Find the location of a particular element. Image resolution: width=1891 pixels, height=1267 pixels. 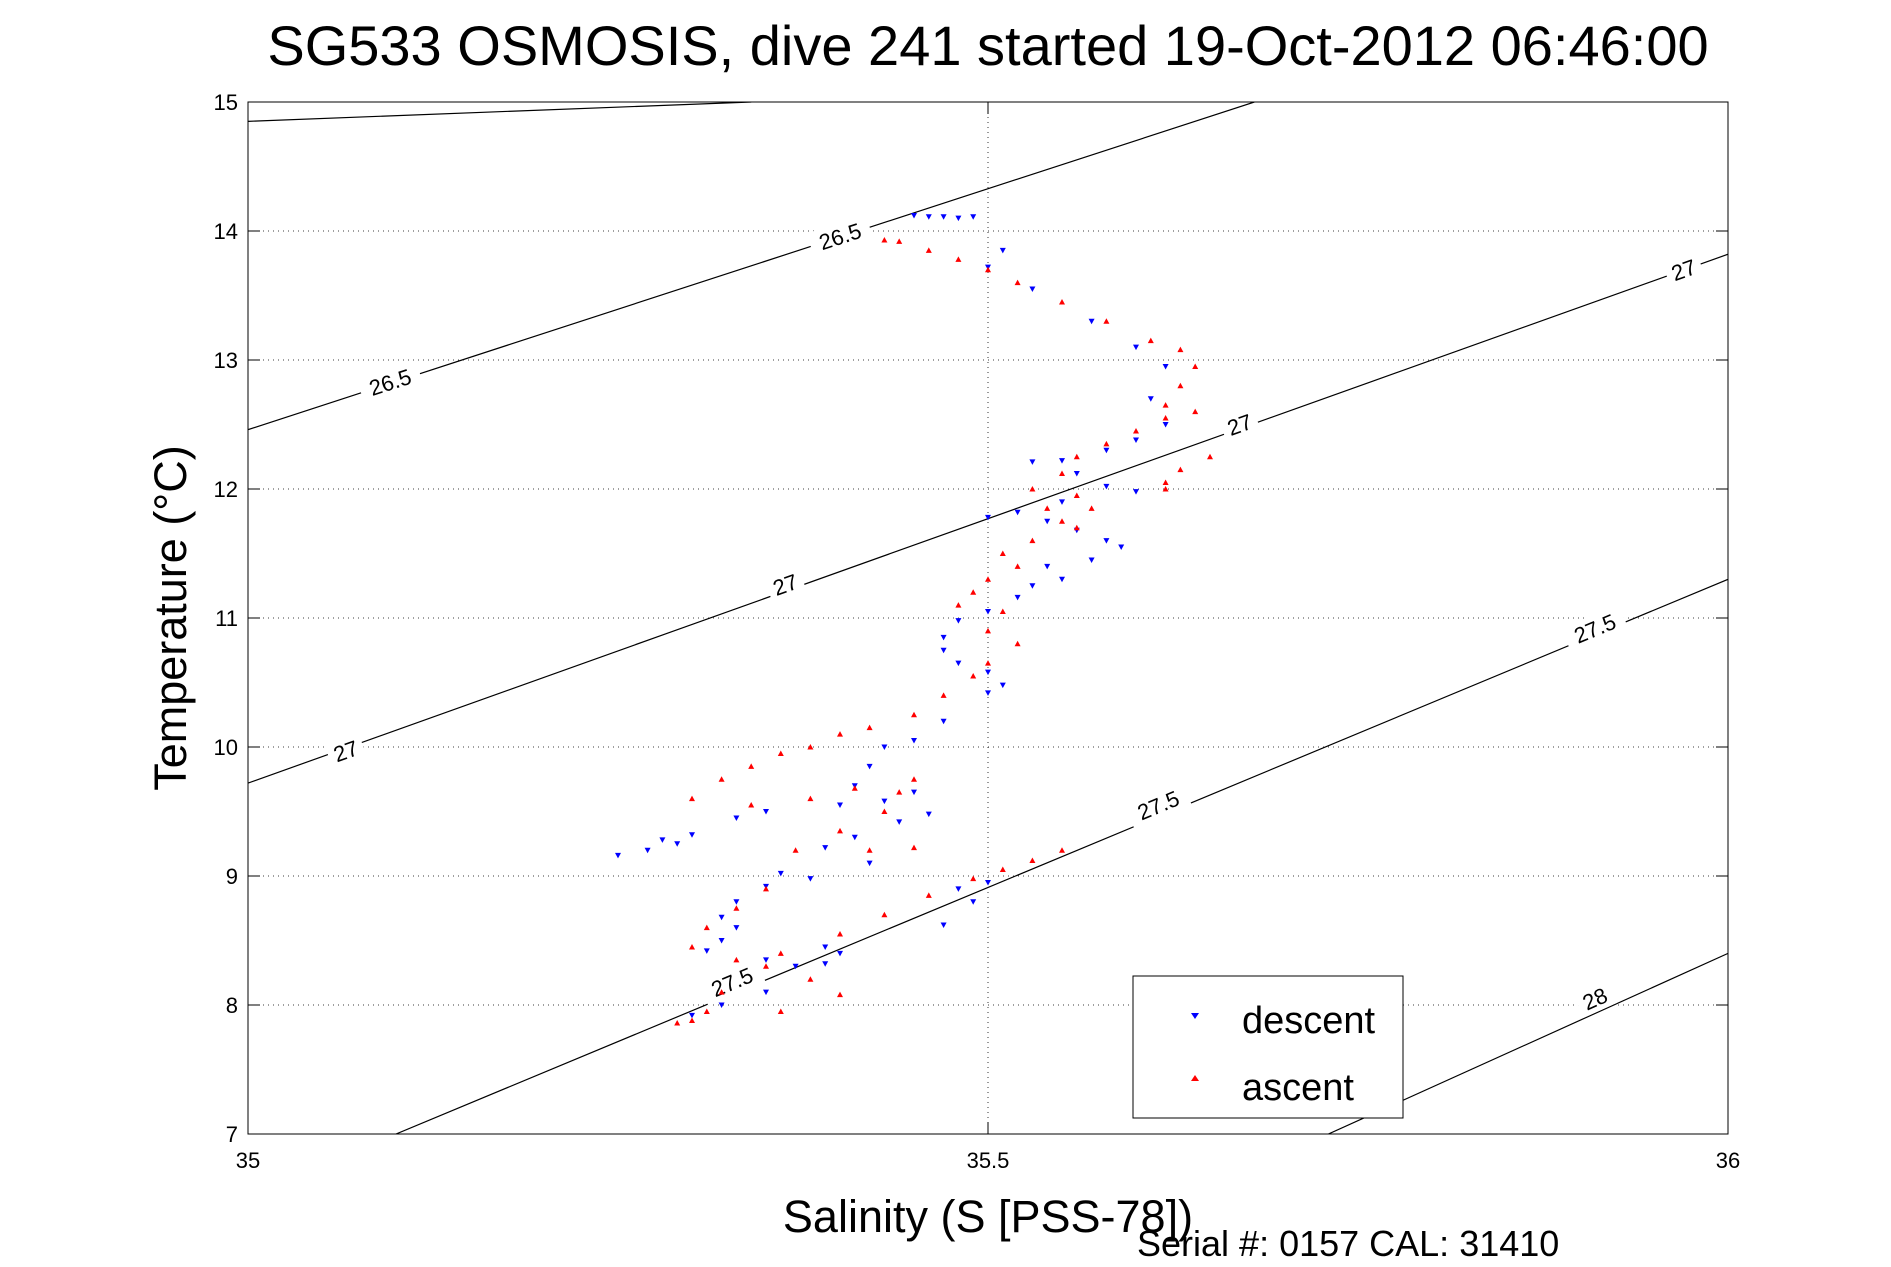

contour-label-text: 26.5 is located at coordinates (390, 382).